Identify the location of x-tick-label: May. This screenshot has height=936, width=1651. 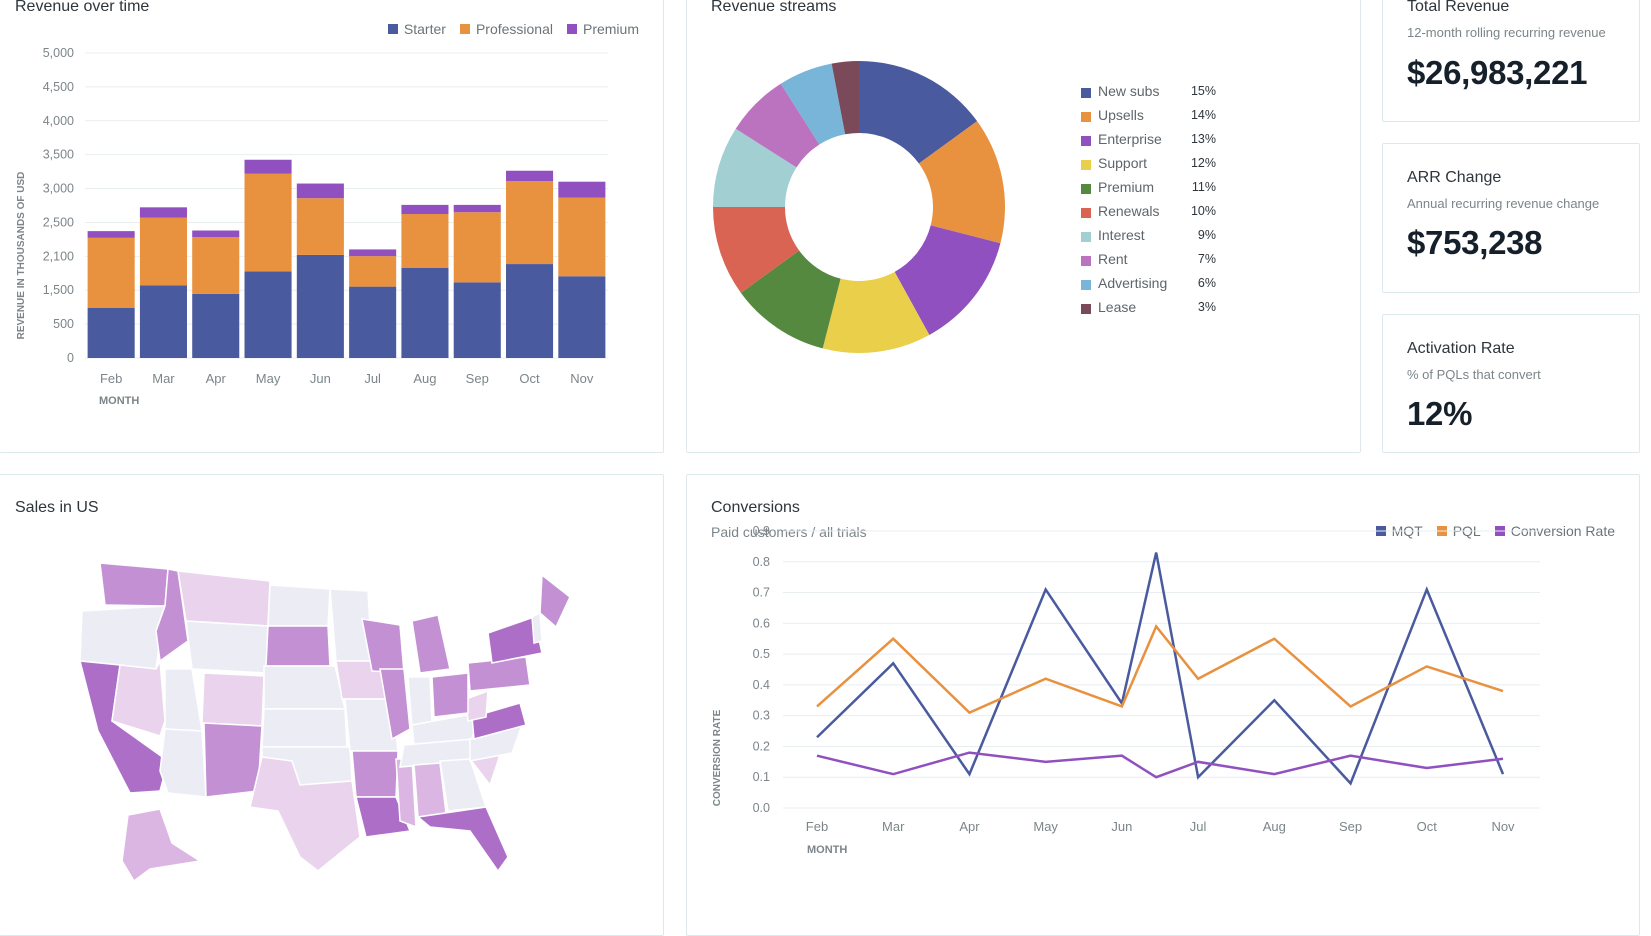
(268, 378).